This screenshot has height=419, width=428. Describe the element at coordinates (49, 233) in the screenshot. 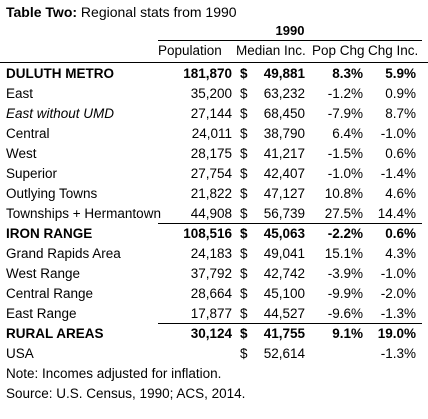

I see `row-label: IRON RANGE` at that location.